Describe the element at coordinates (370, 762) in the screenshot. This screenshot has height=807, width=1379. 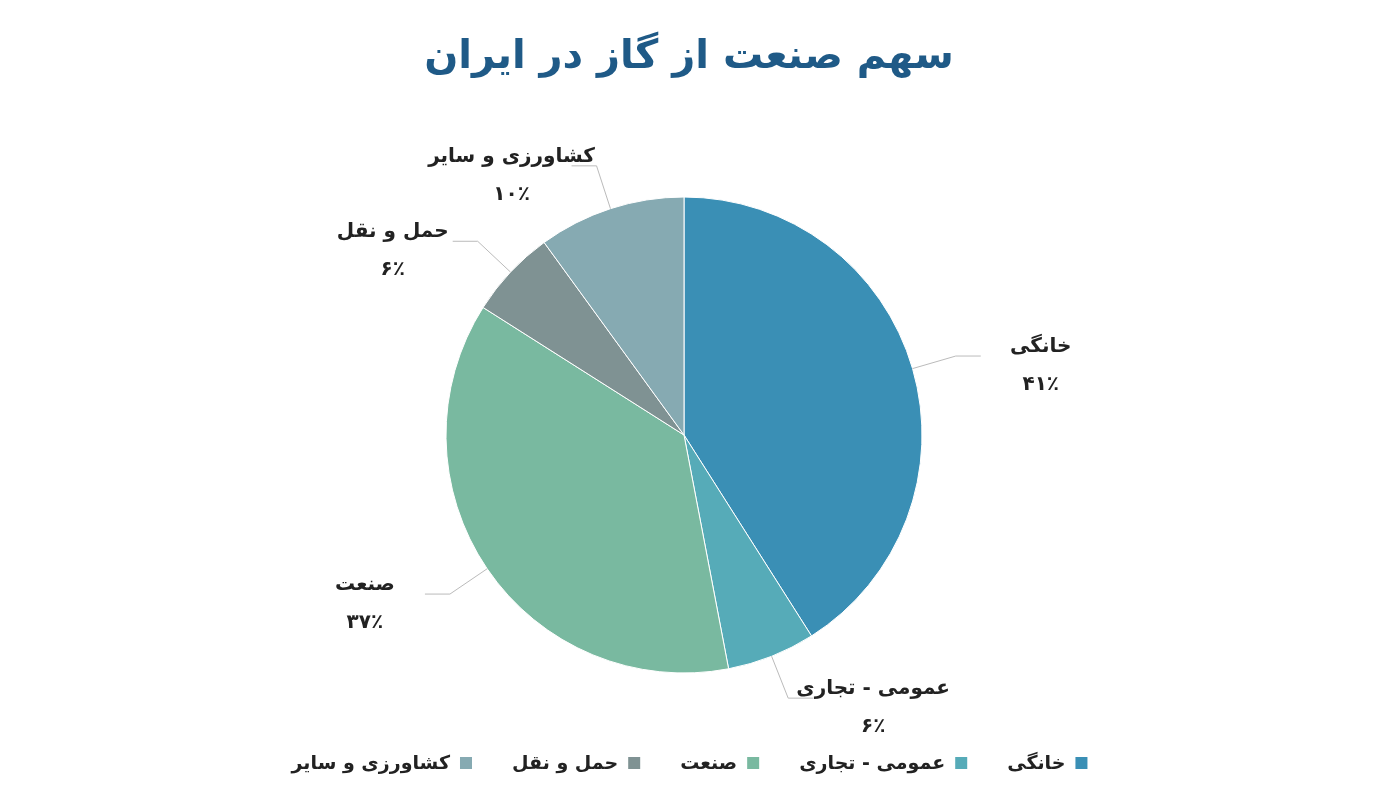
I see `legend-label: کشاورزی و سایر` at that location.